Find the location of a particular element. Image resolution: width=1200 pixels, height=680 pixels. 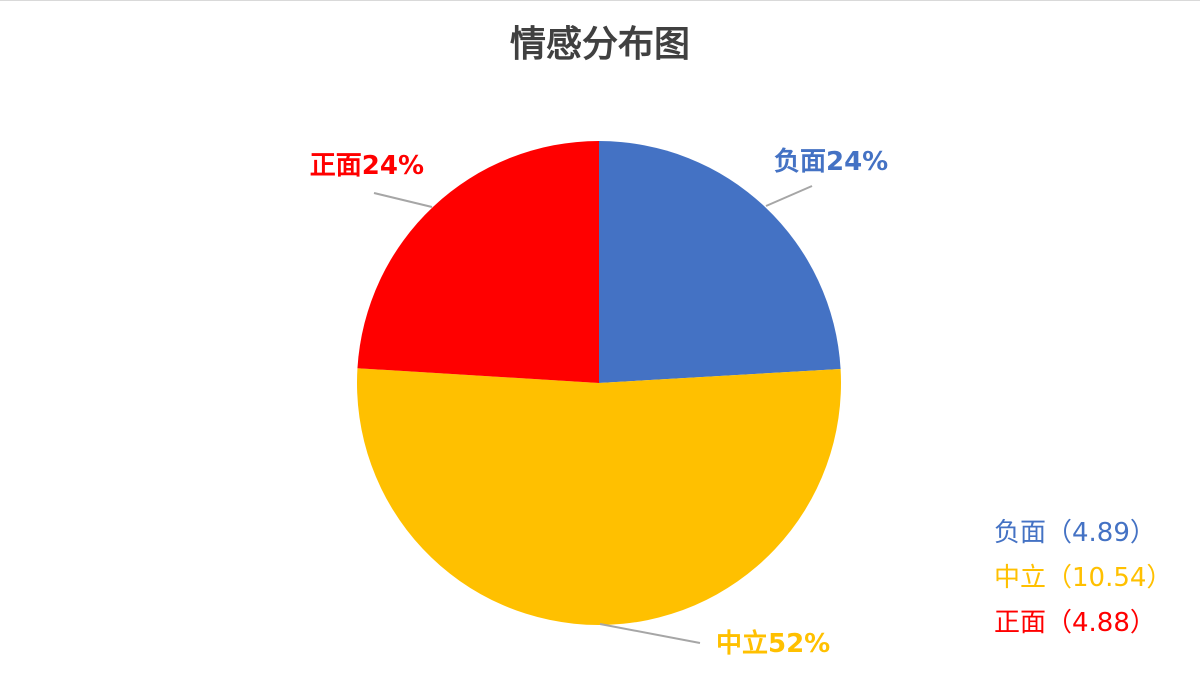

legend: 负面（4.89） 中立（10.54） 正面（4.88） is located at coordinates (1083, 578).